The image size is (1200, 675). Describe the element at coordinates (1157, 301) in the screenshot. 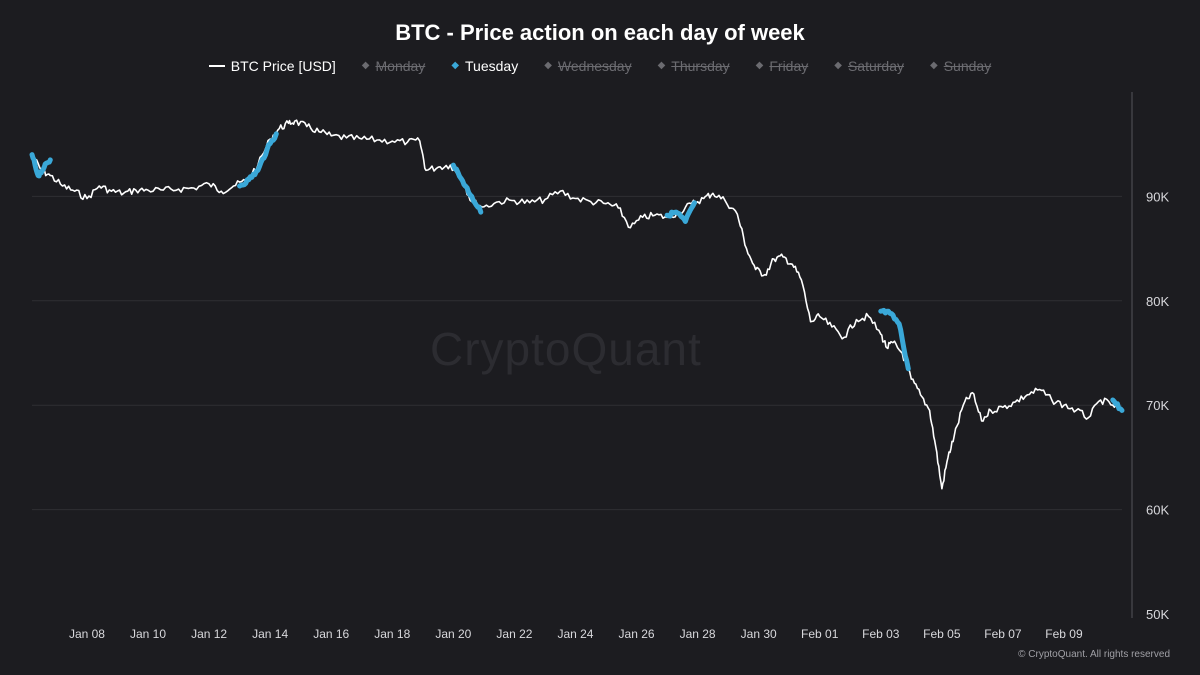

I see `y-tick-label: 80K` at that location.